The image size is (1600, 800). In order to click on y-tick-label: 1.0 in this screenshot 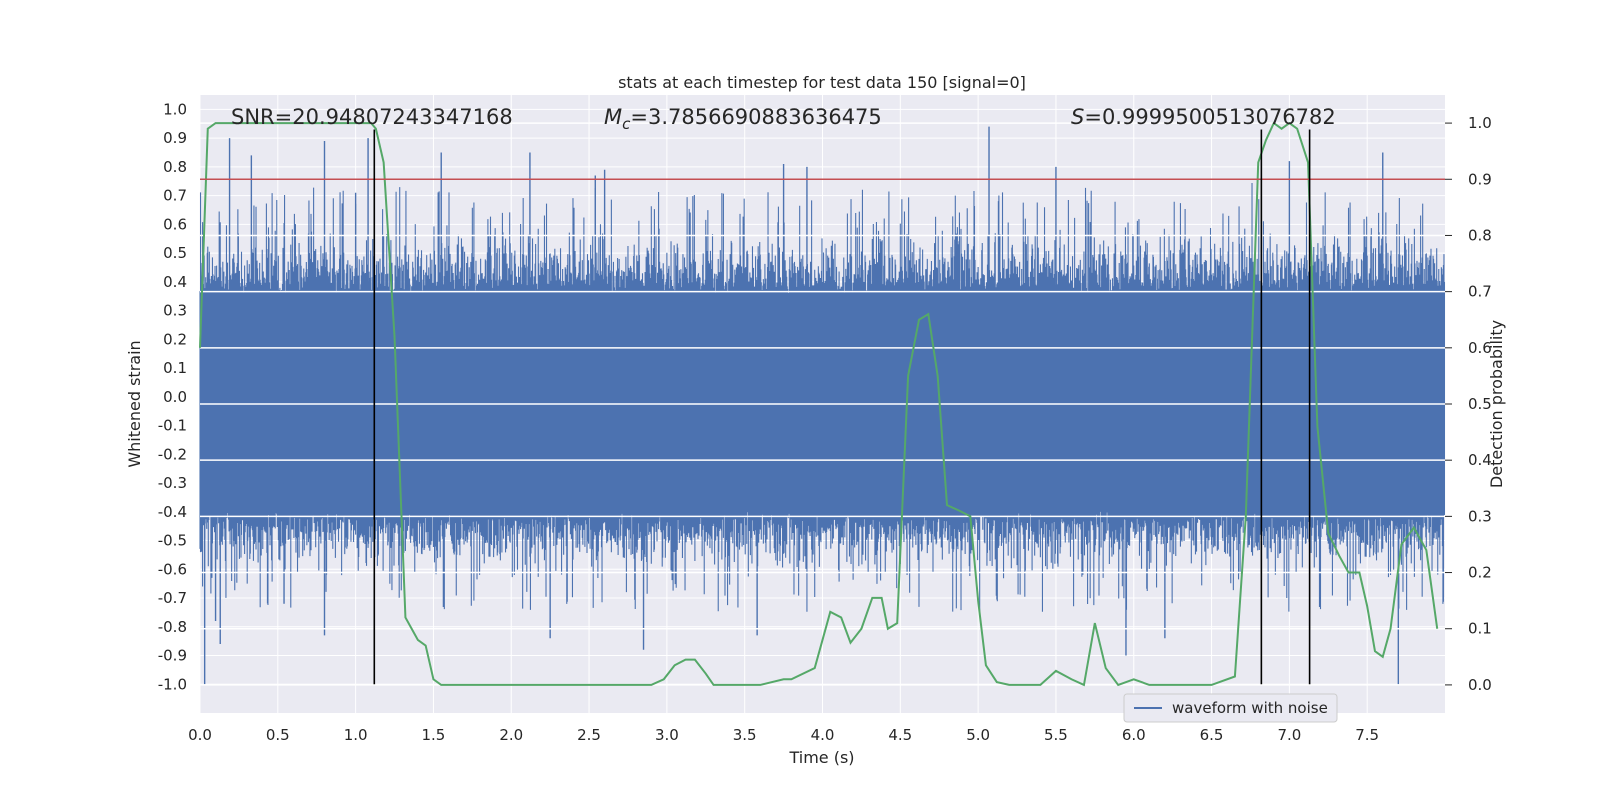, I will do `click(175, 109)`.